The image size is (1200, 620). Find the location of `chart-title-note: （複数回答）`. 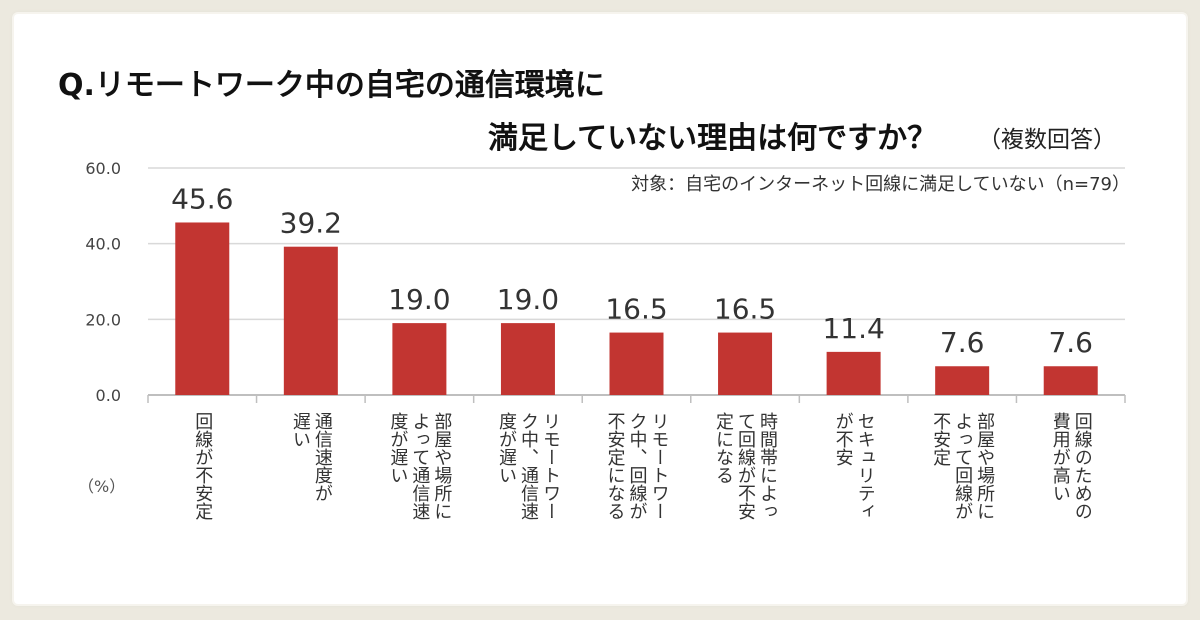

chart-title-note: （複数回答） is located at coordinates (1047, 140).